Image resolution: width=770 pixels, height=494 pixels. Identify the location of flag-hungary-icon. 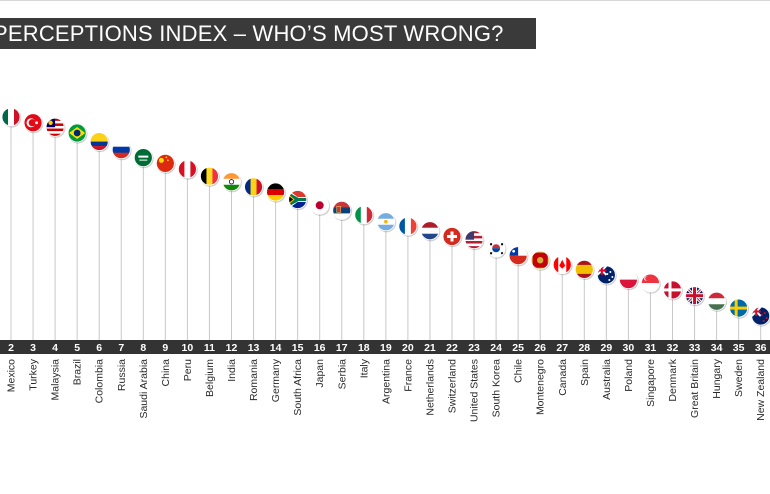
(716, 301).